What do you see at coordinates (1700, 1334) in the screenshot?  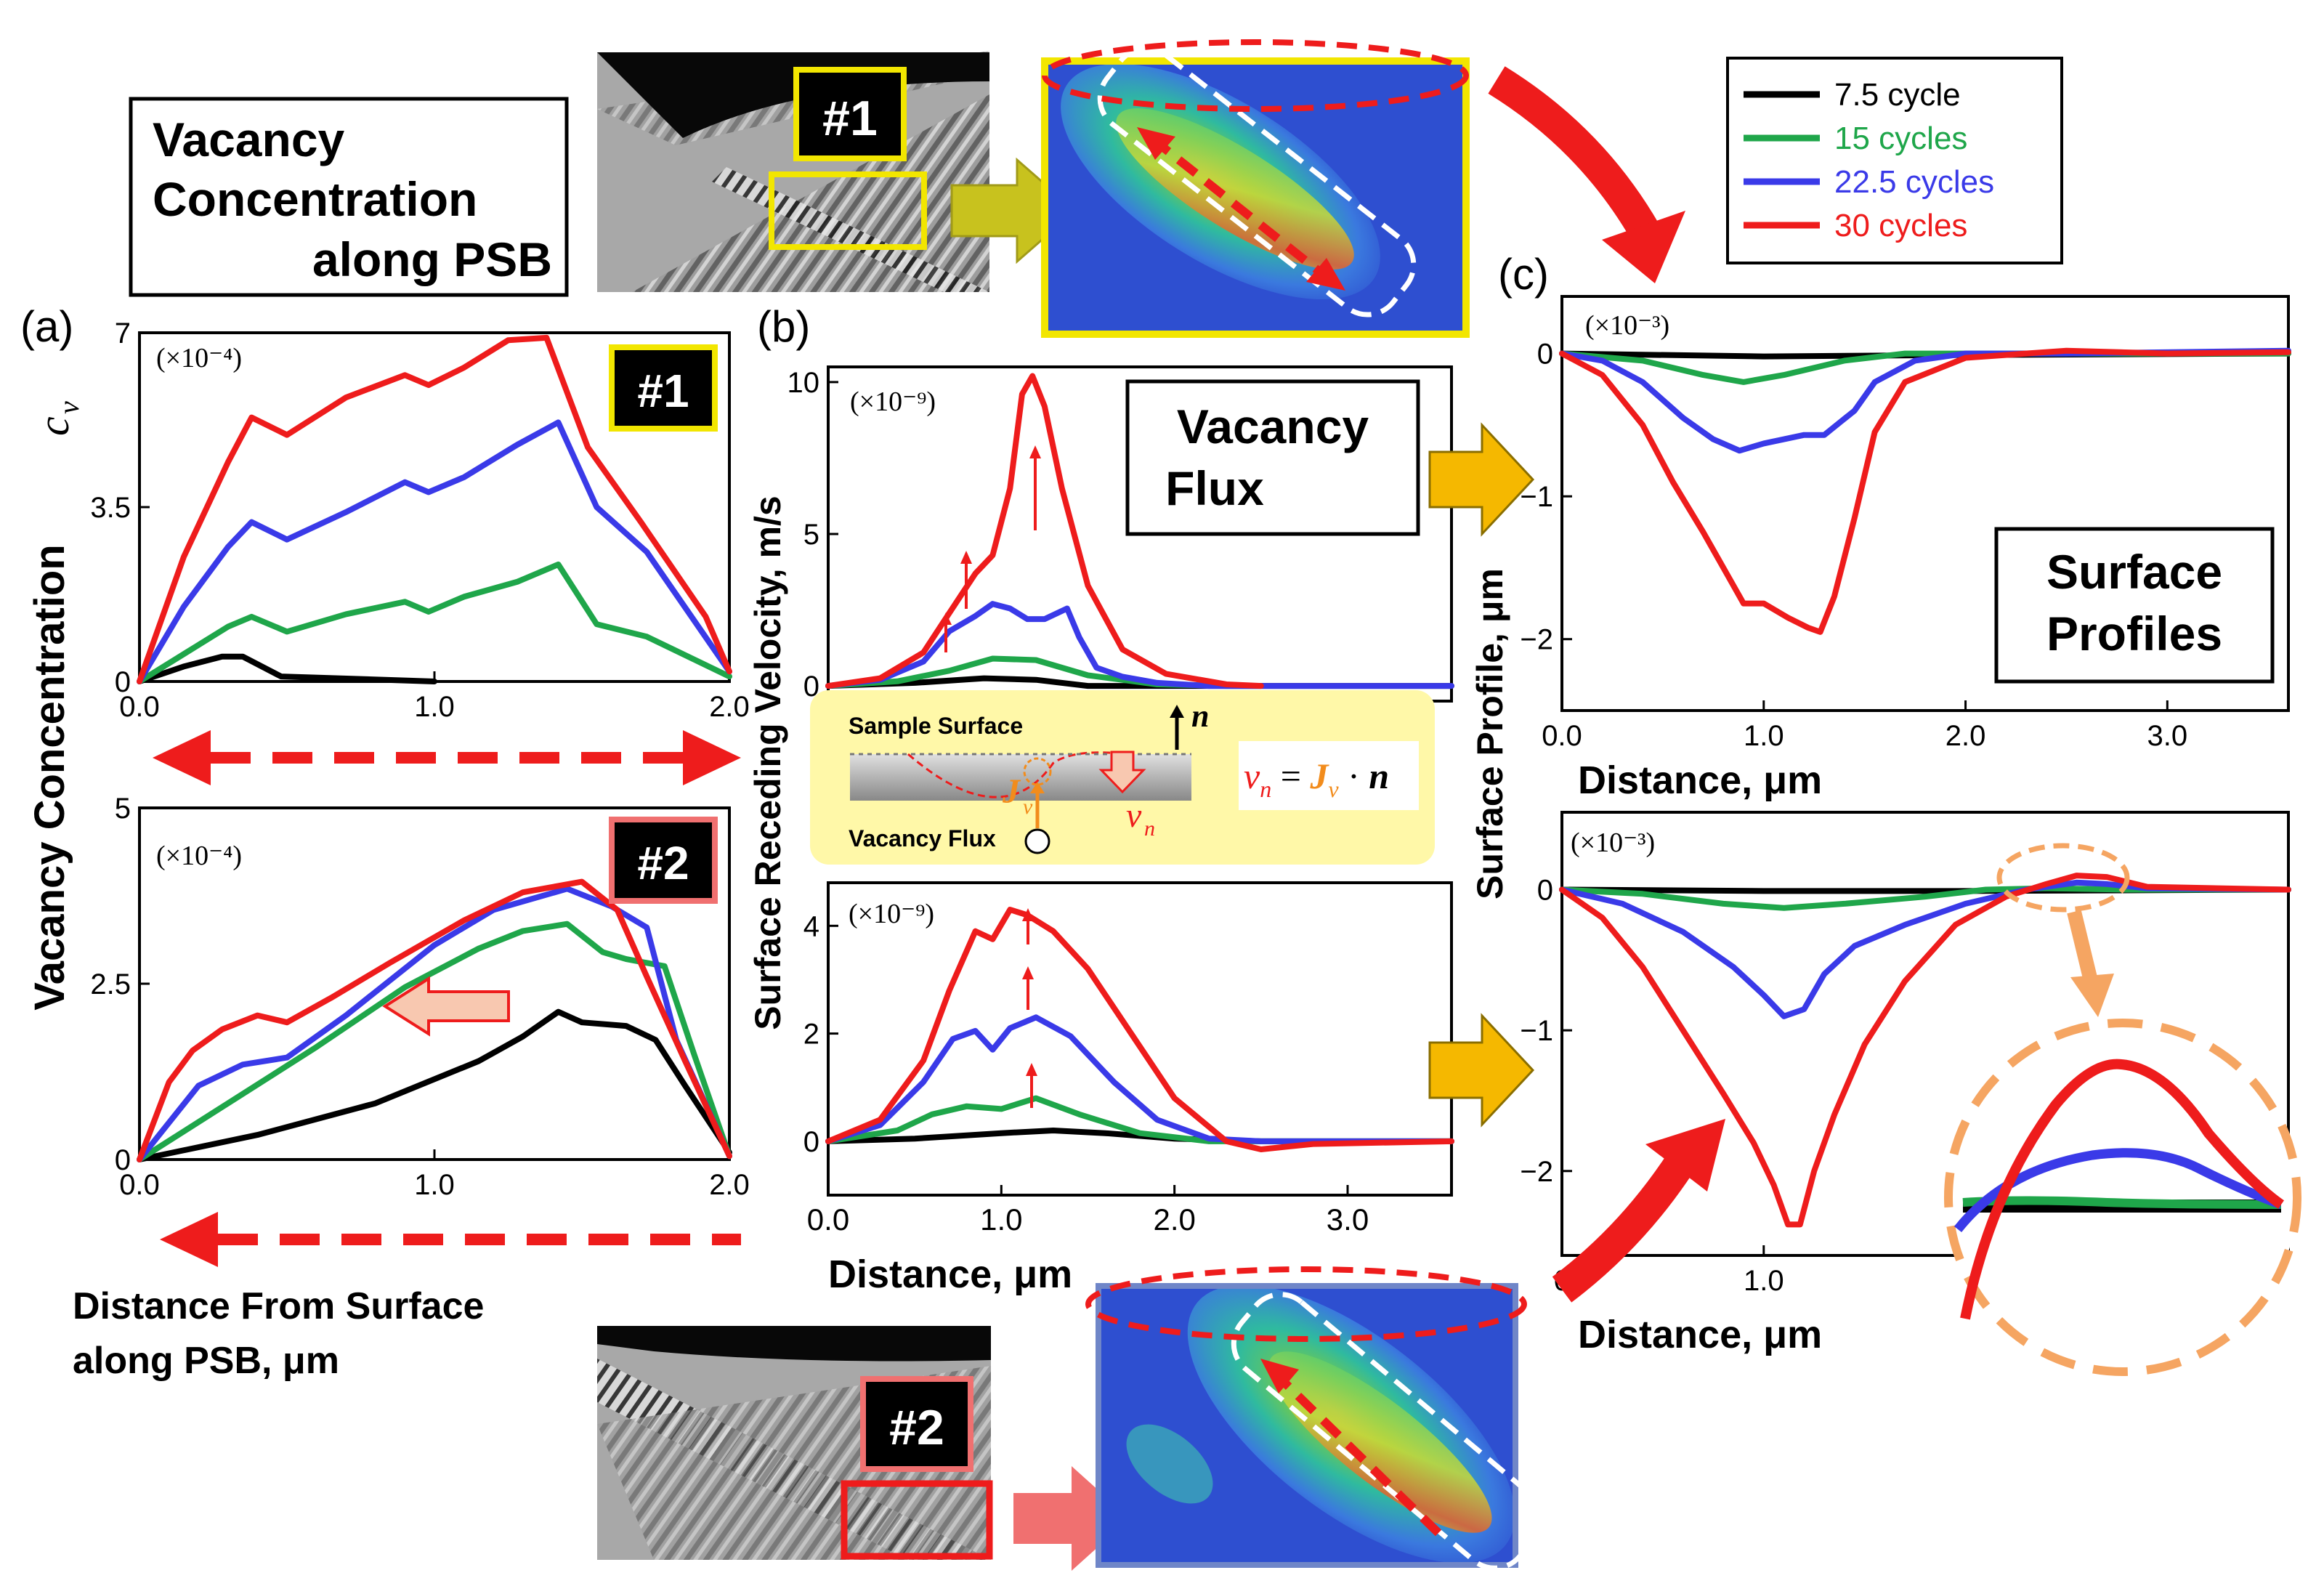 I see `panel-c2-xlabel: Distance, μm` at bounding box center [1700, 1334].